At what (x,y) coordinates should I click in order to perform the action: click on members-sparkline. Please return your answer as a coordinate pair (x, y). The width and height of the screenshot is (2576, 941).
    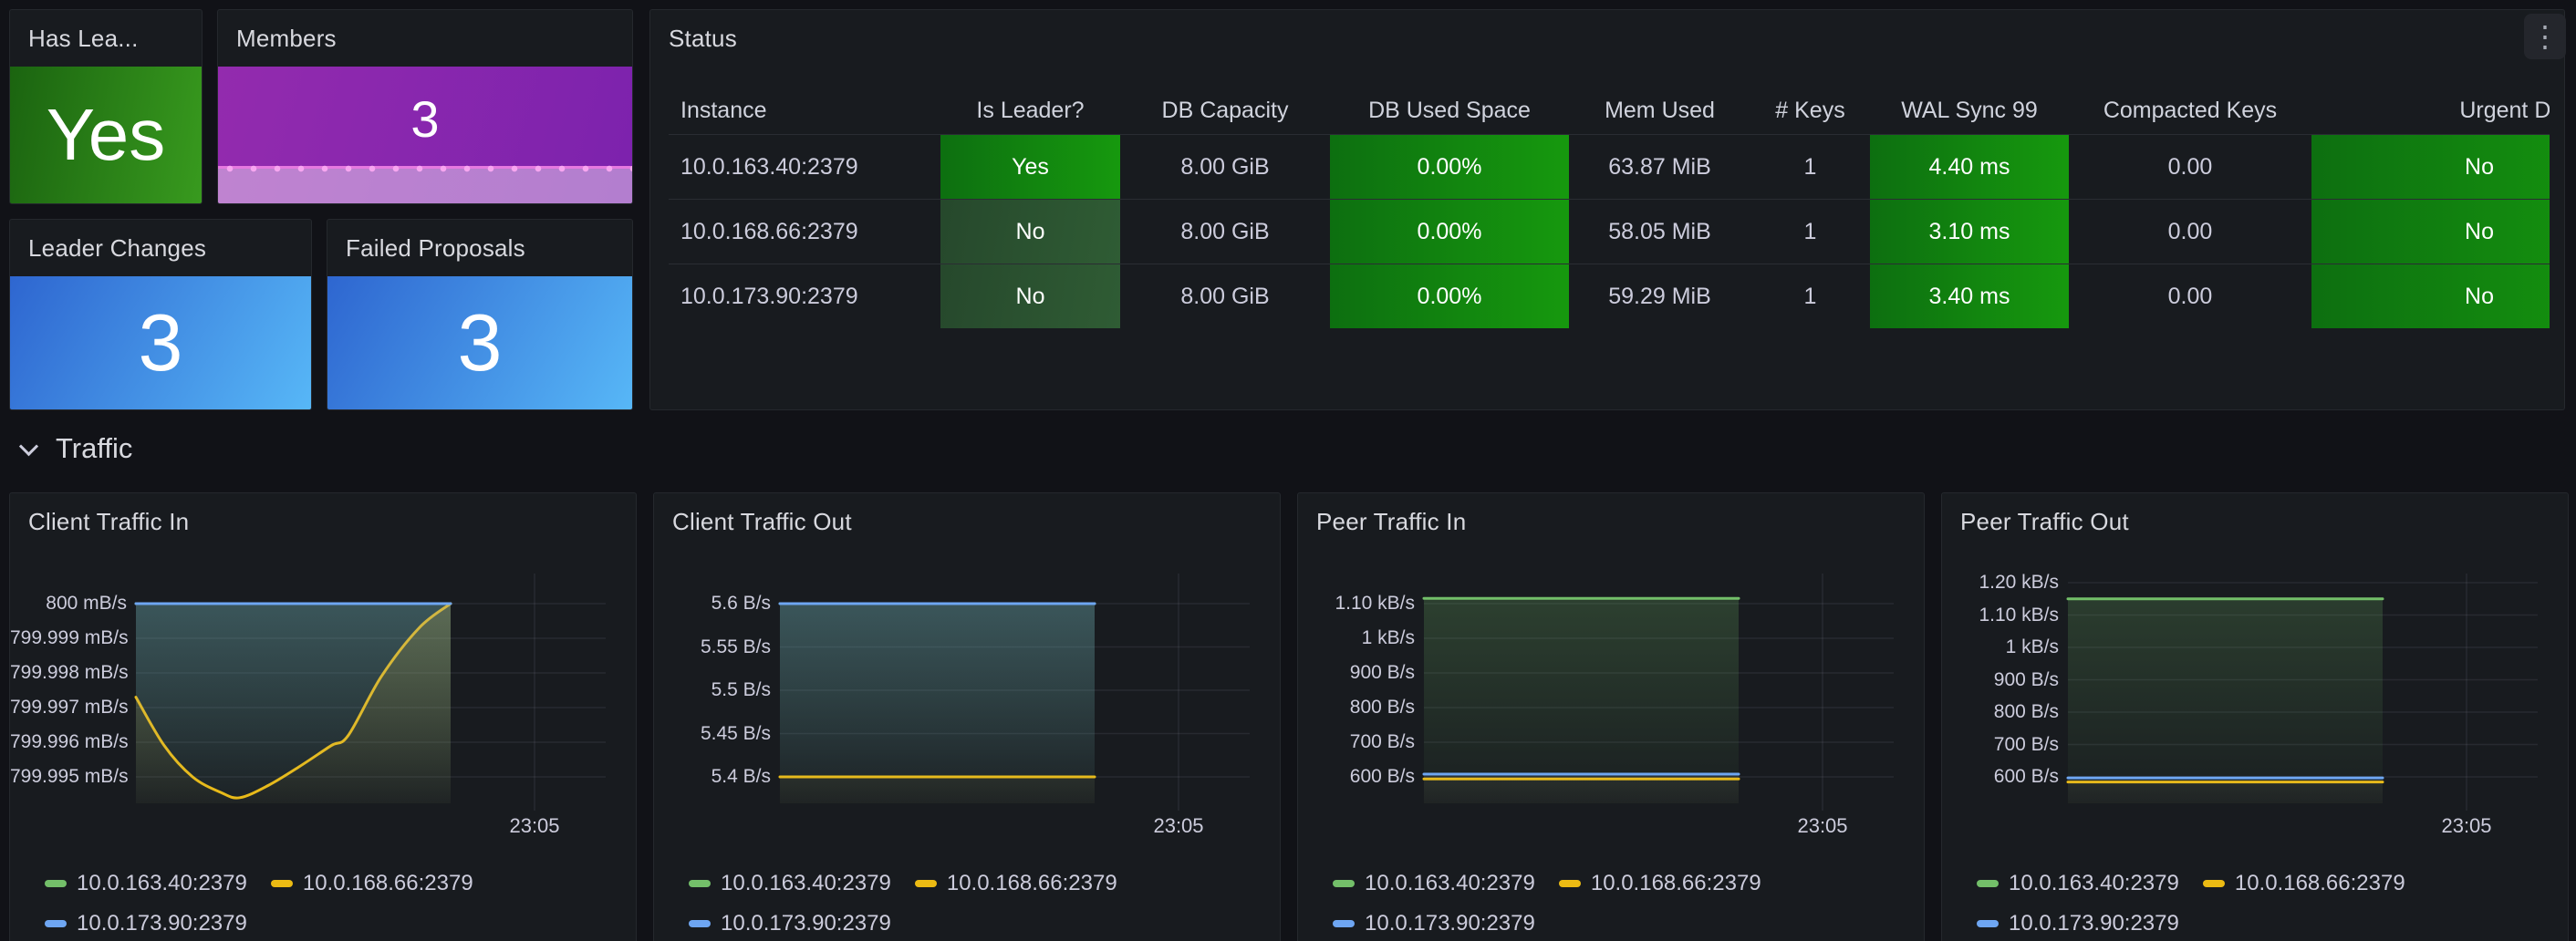
    Looking at the image, I should click on (425, 179).